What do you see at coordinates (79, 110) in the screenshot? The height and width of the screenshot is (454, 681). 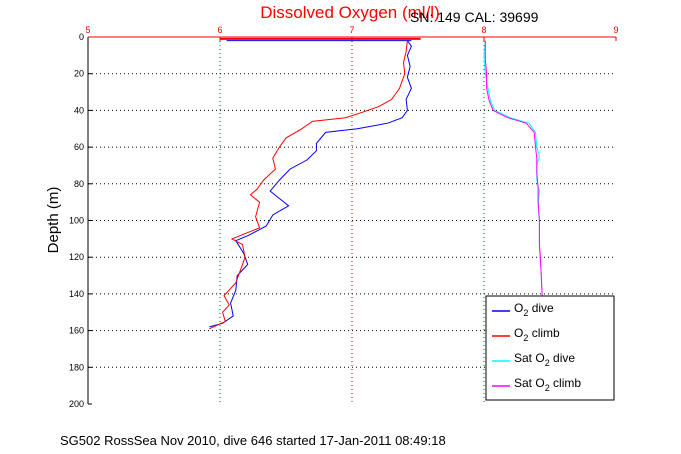 I see `y-tick-label: 40` at bounding box center [79, 110].